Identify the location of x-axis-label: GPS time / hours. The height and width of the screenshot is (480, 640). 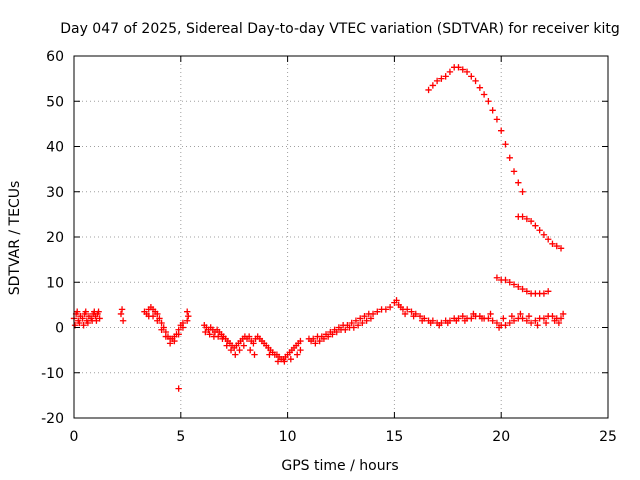
(339, 466).